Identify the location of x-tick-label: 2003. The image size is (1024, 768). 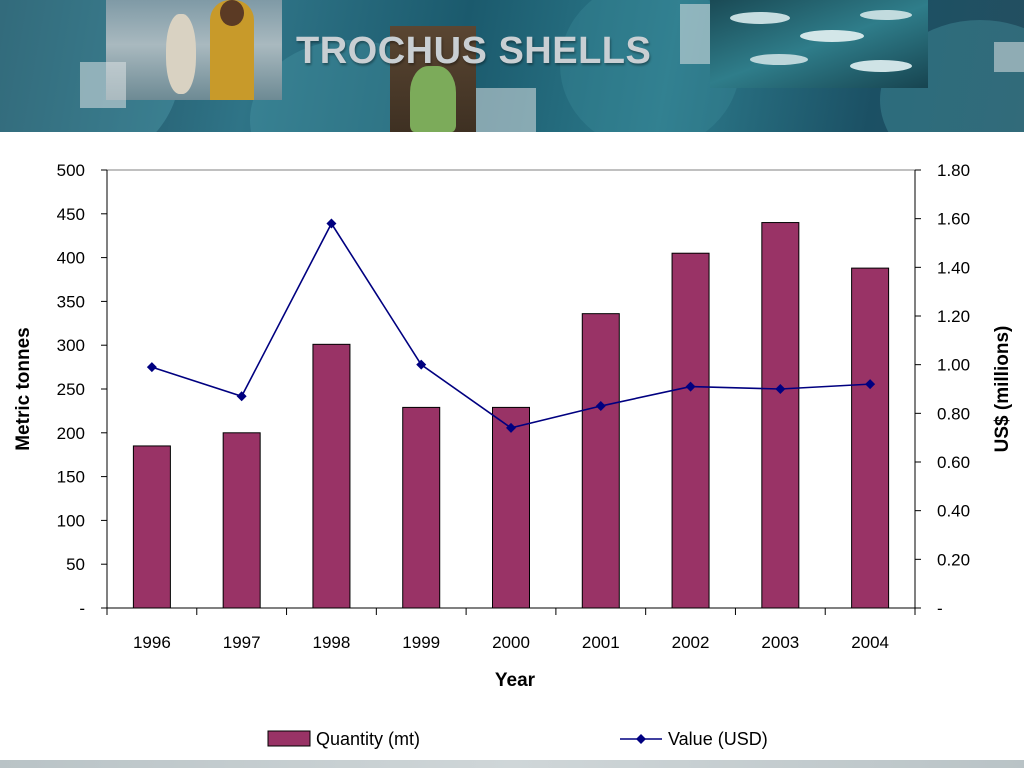
(780, 642).